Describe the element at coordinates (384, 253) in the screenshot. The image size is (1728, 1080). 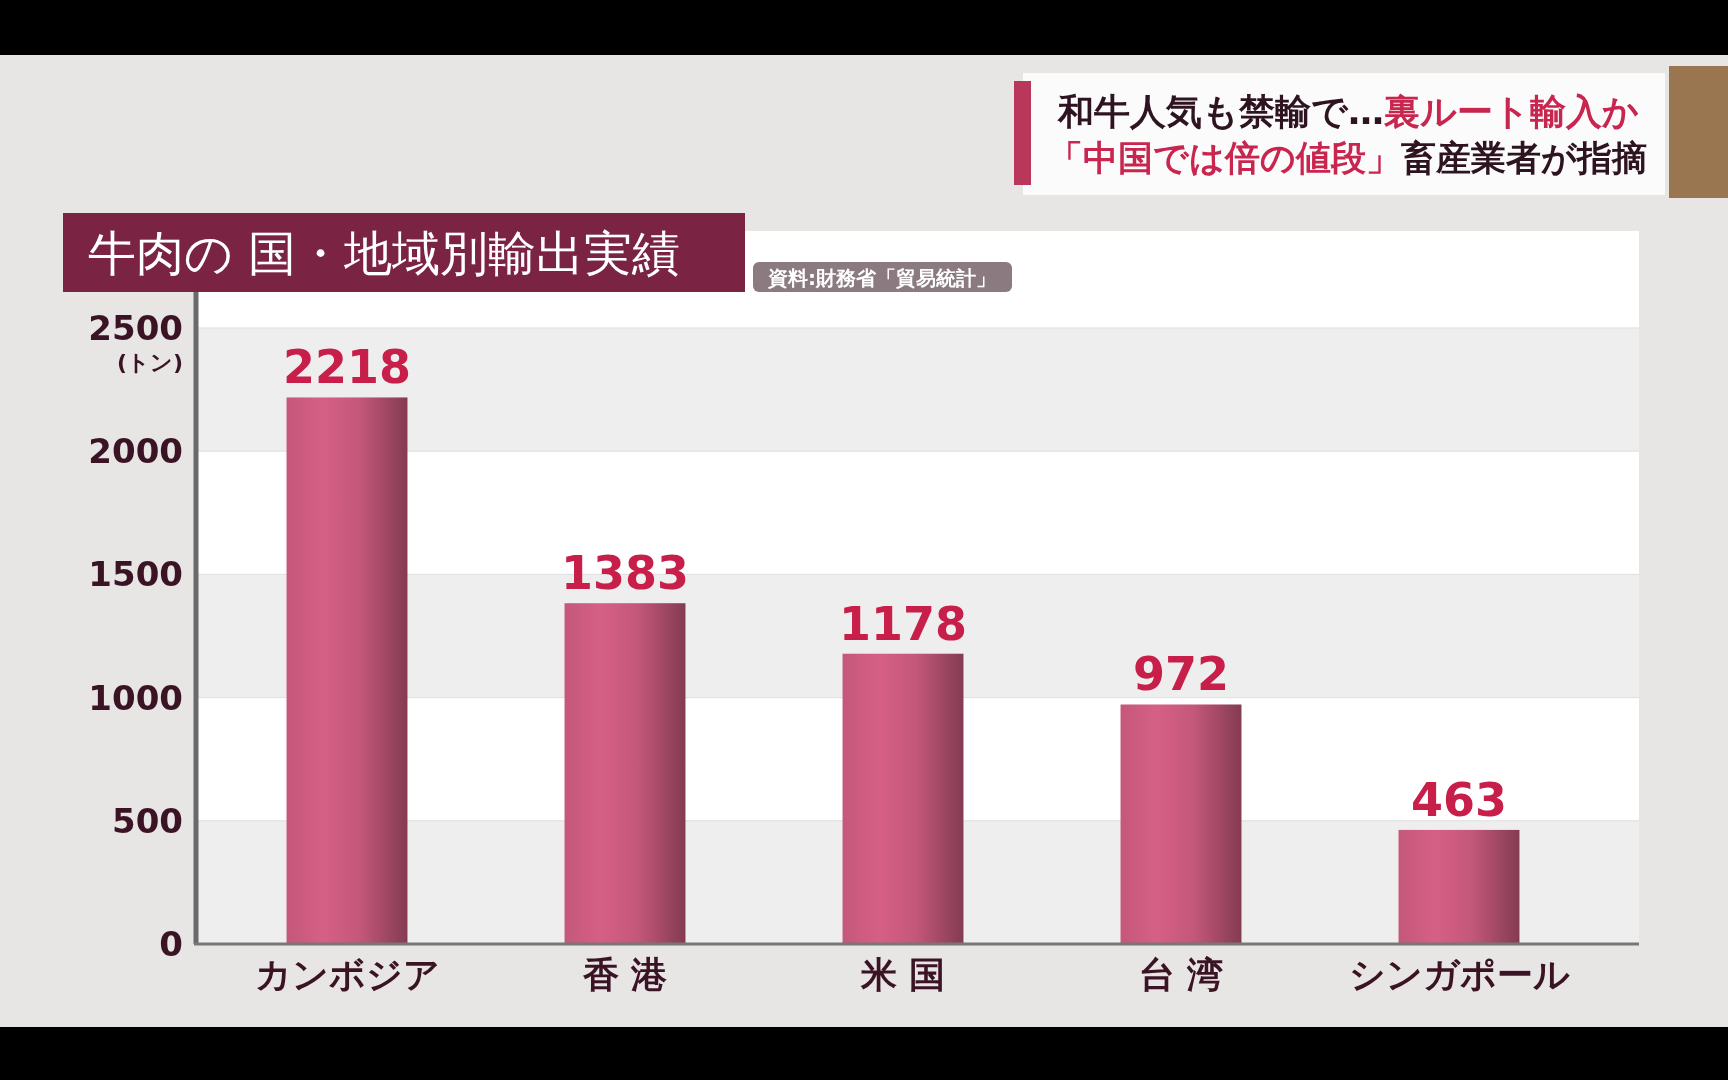
I see `chart-title: 牛肉の 国・地域別輸出実績` at that location.